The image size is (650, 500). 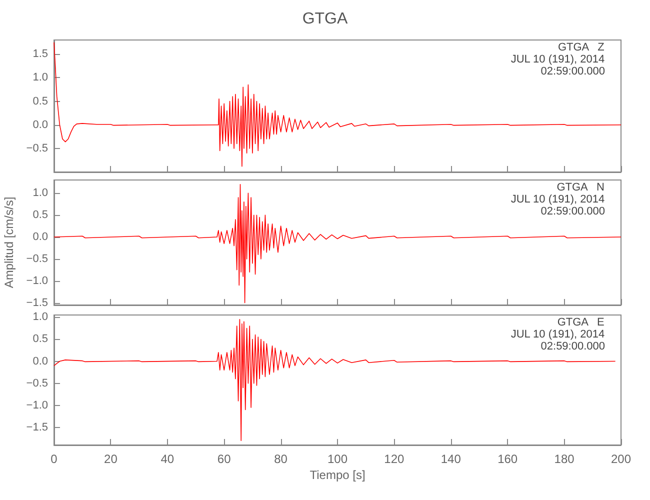 I want to click on x-tick-label: 60, so click(x=224, y=459).